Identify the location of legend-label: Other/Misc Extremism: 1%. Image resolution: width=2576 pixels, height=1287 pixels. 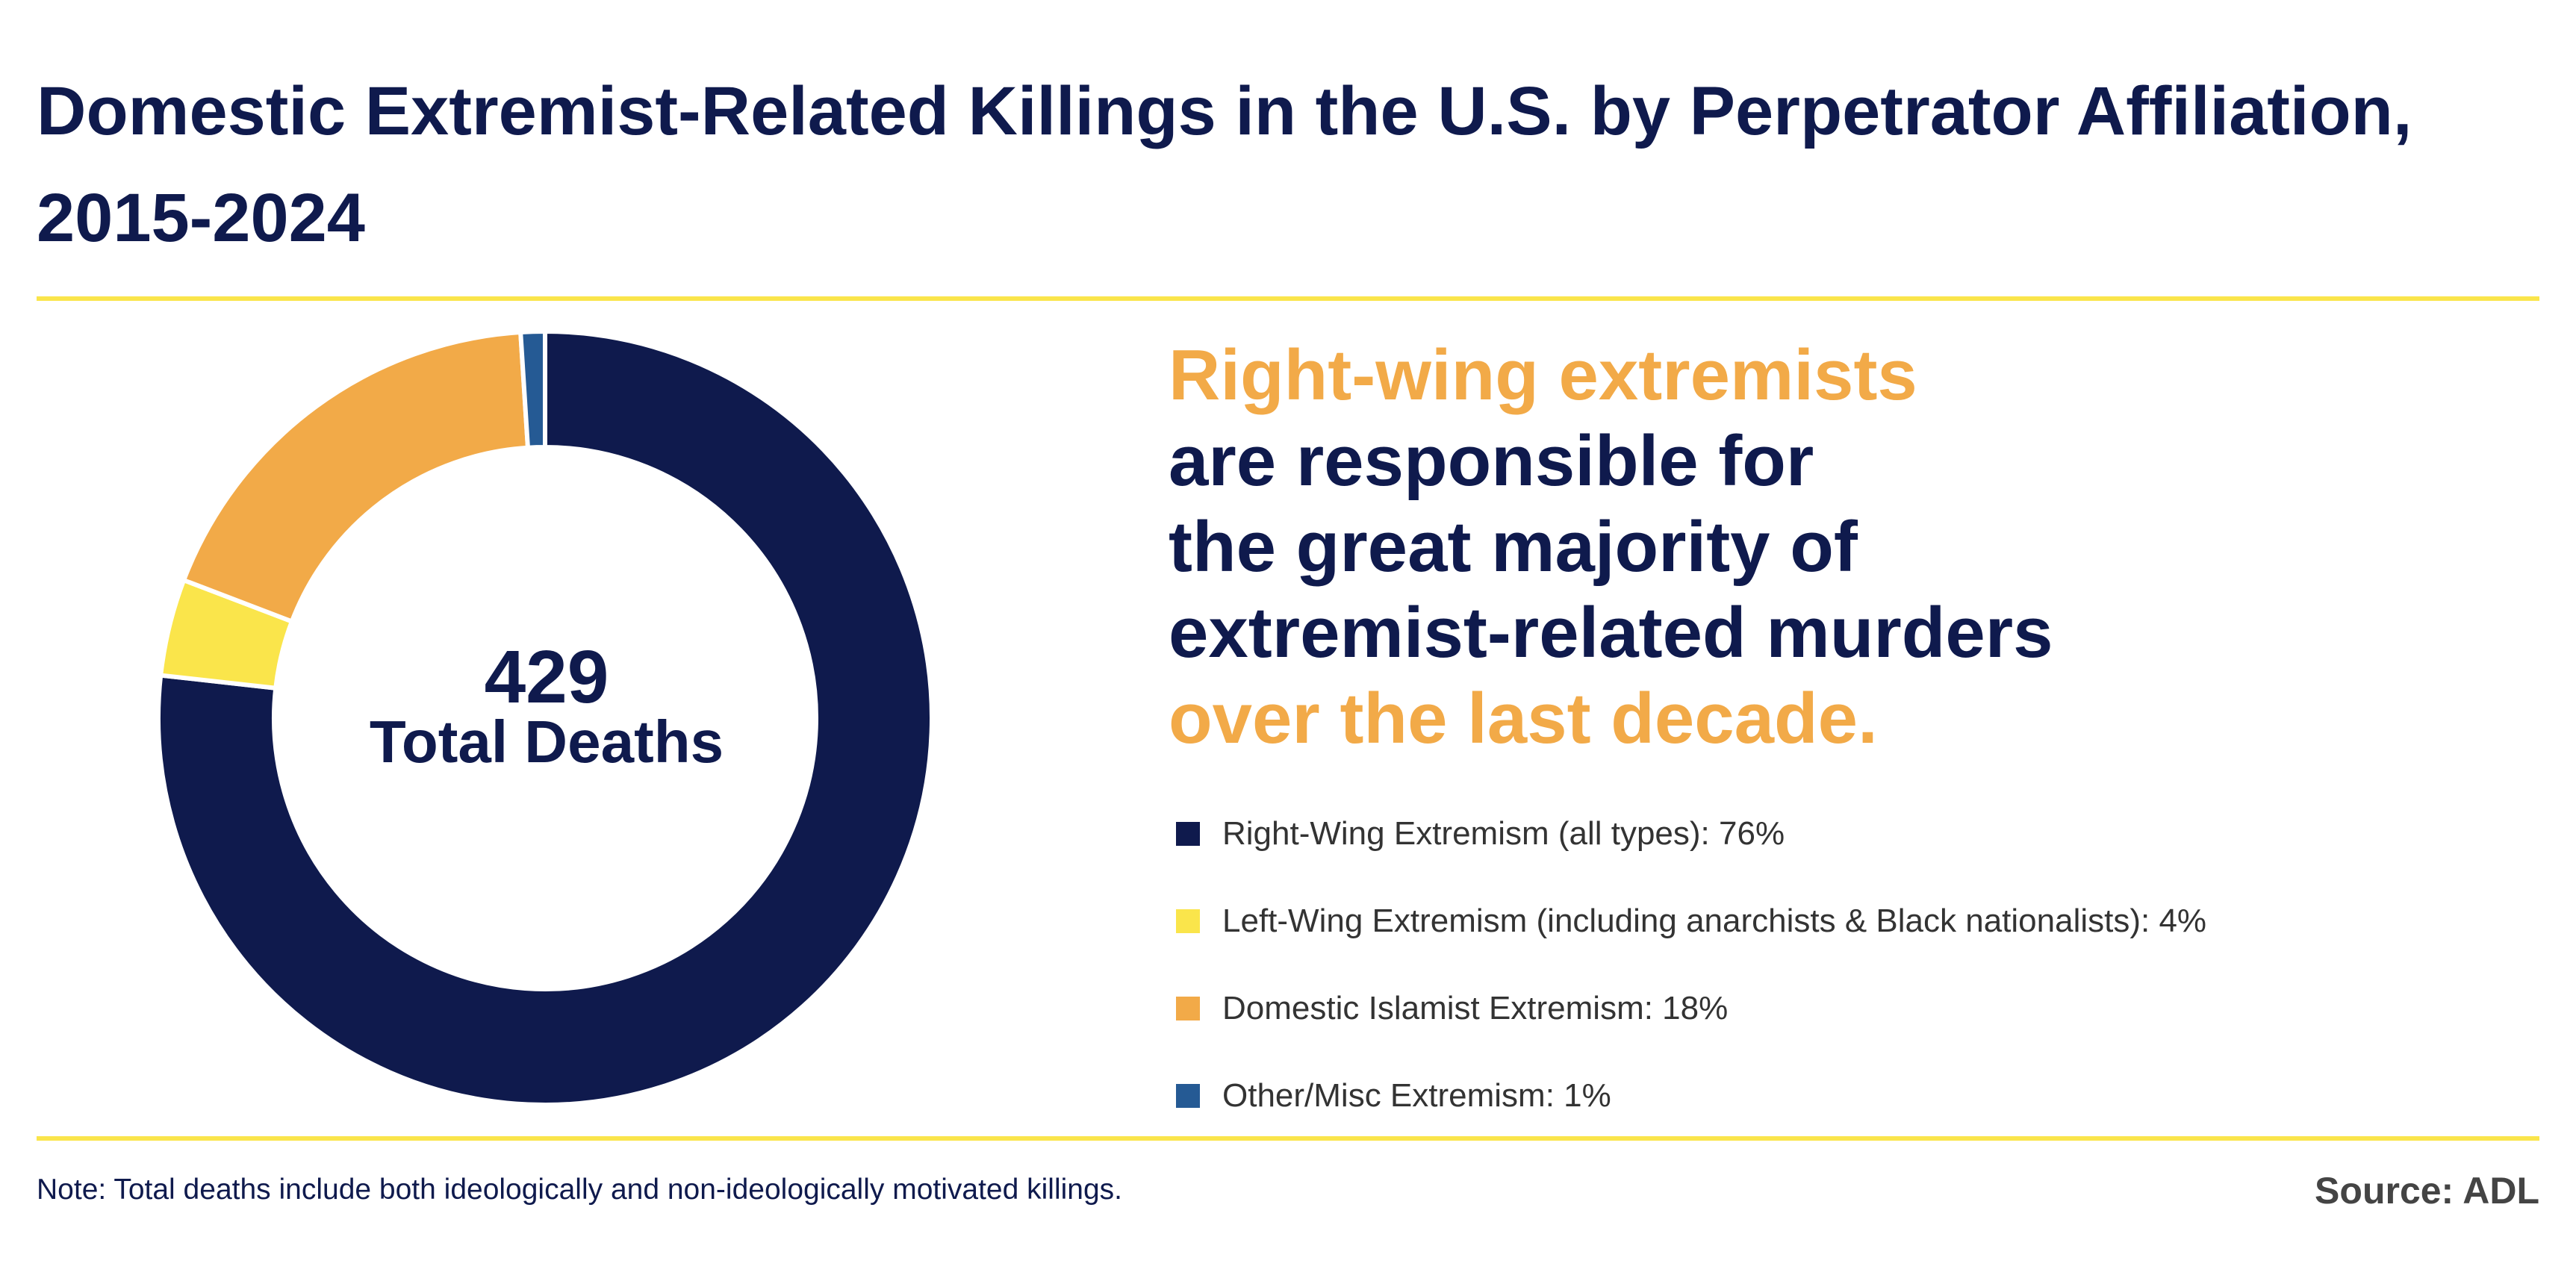
(1416, 1095).